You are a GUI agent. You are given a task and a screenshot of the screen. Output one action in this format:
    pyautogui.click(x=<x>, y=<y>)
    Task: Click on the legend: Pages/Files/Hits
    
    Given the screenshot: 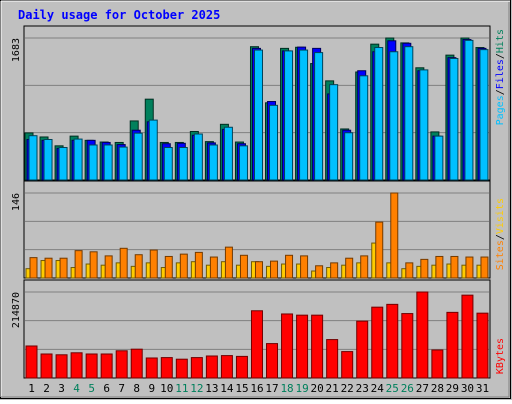 What is the action you would take?
    pyautogui.click(x=500, y=77)
    